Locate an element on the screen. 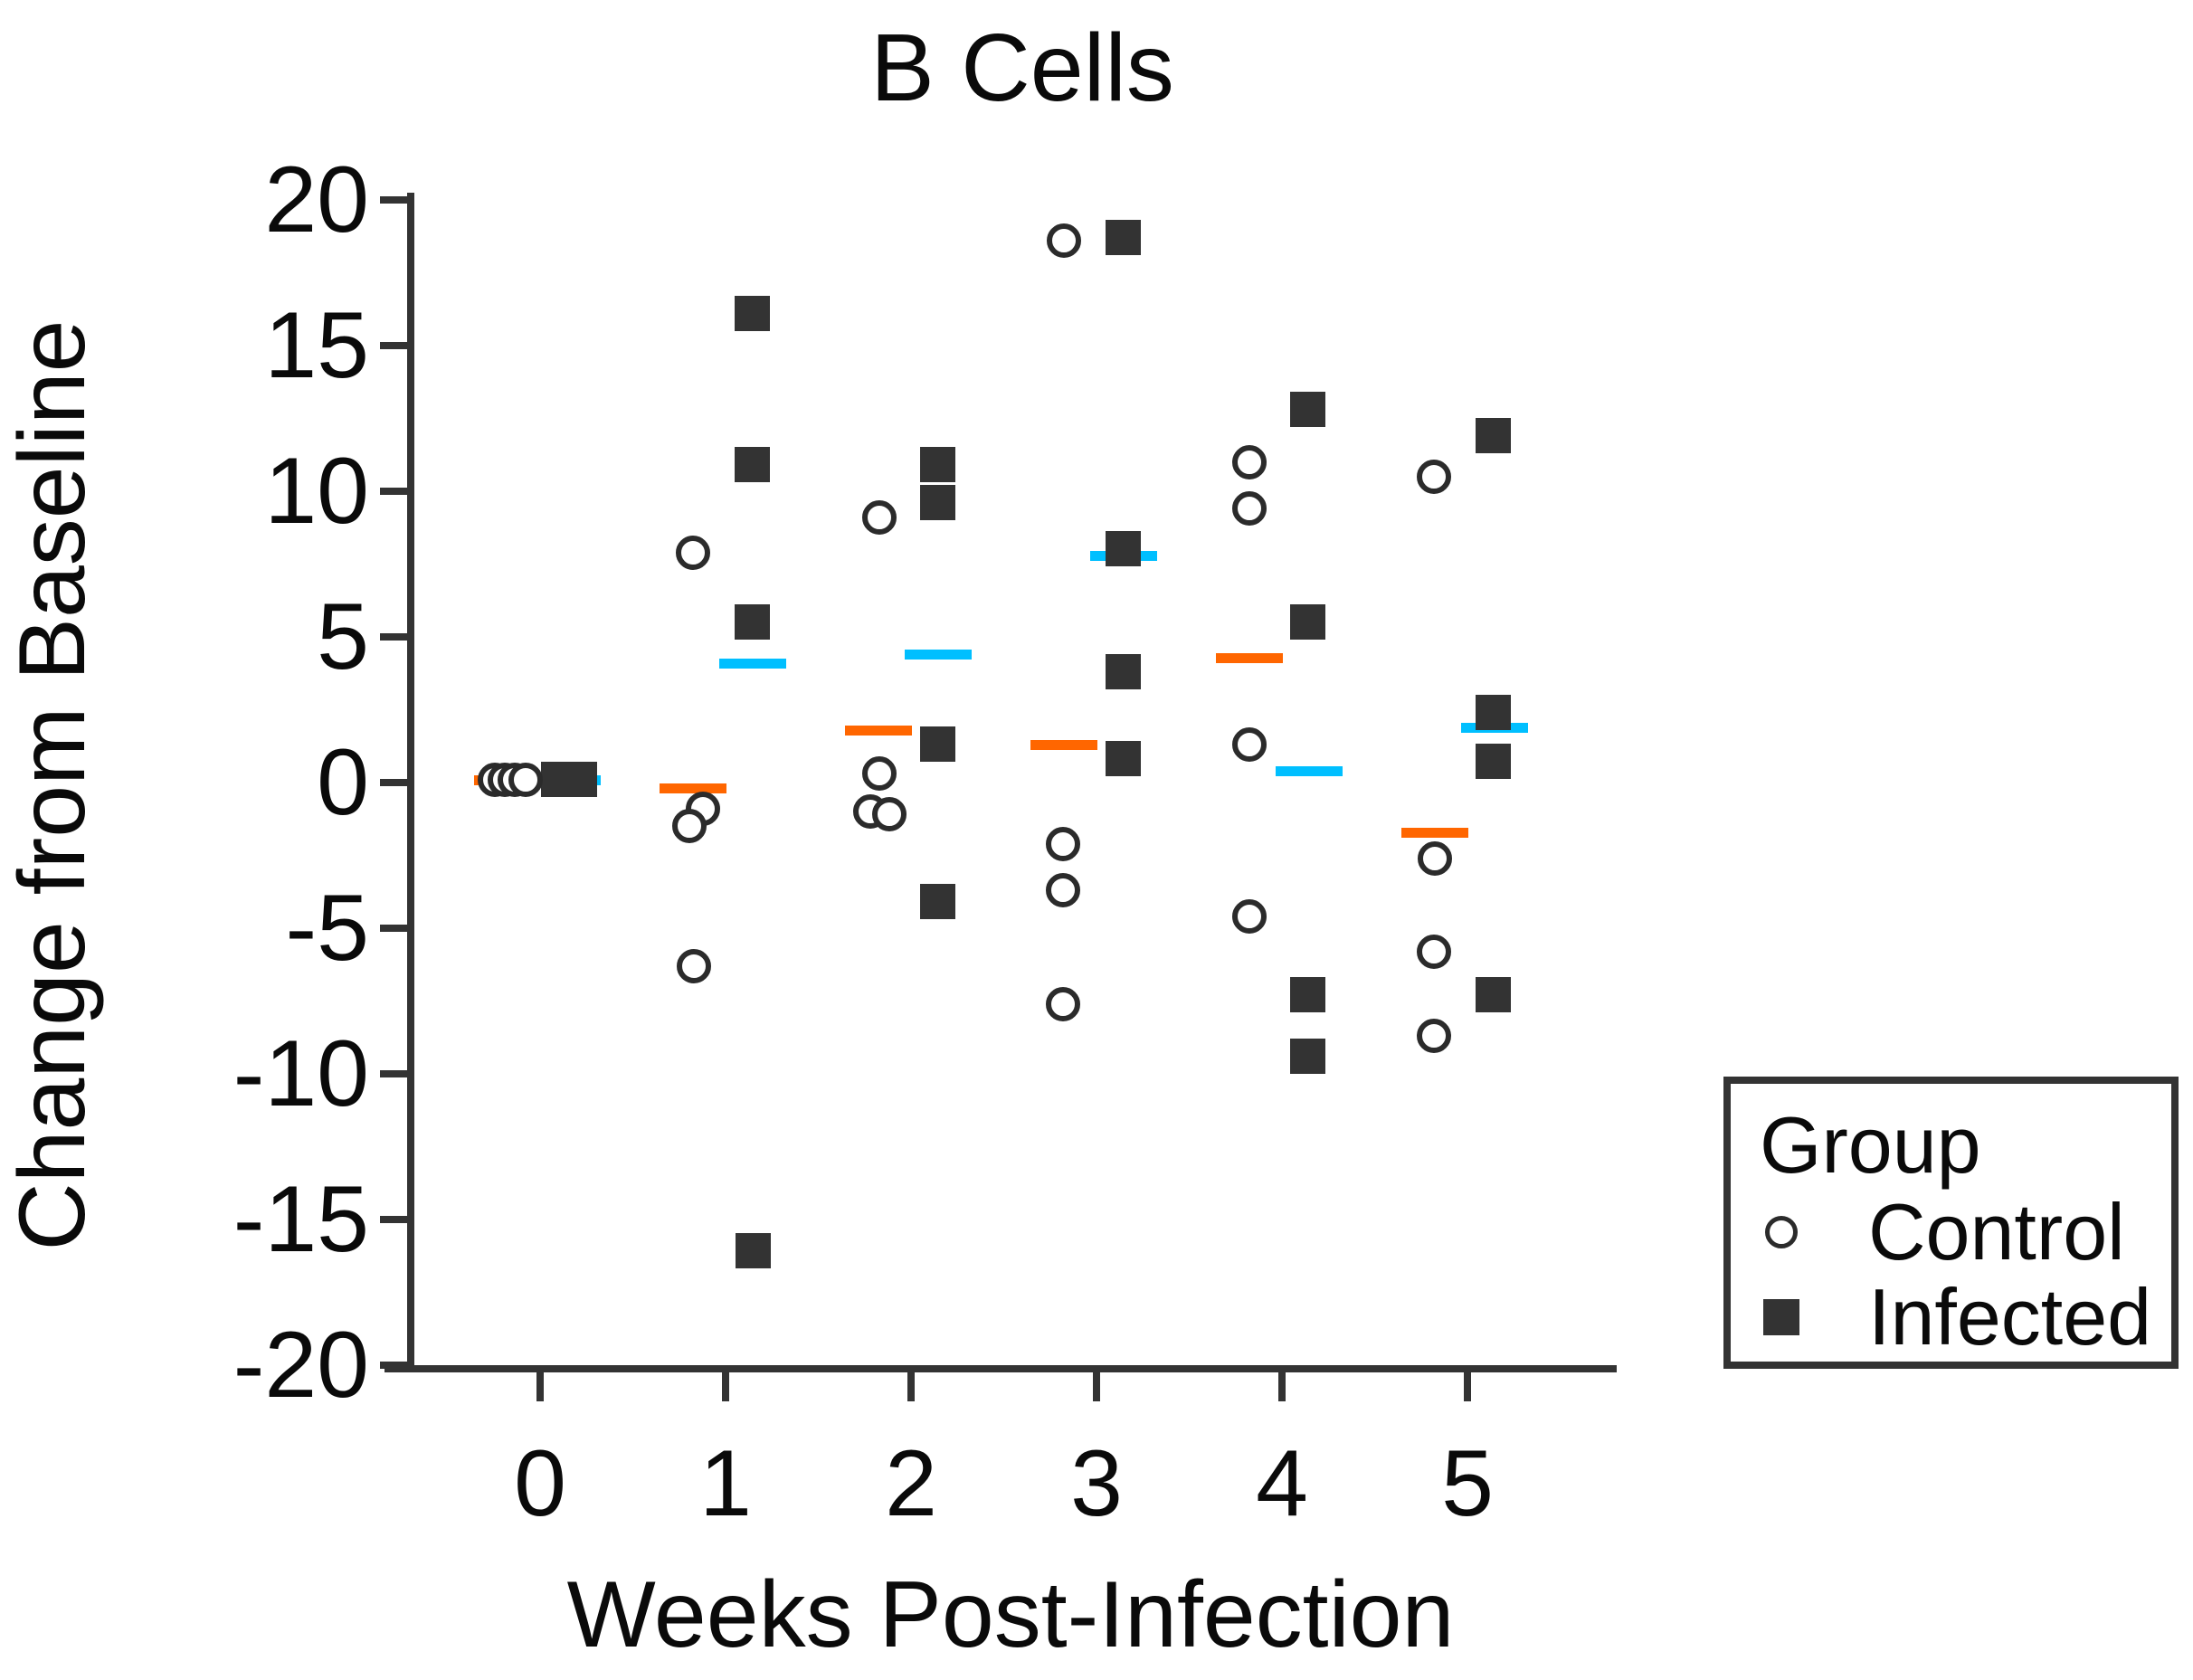 The height and width of the screenshot is (1680, 2193). chart-title: B Cells is located at coordinates (1022, 68).